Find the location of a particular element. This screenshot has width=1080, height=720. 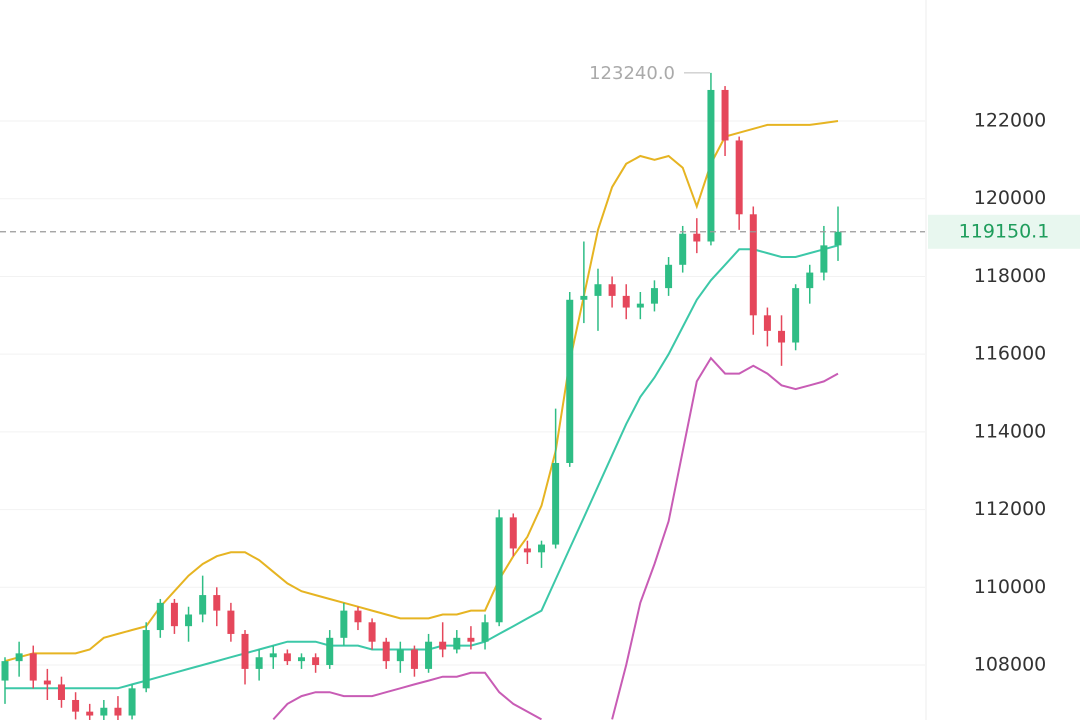

last-price-box is located at coordinates (1004, 231).